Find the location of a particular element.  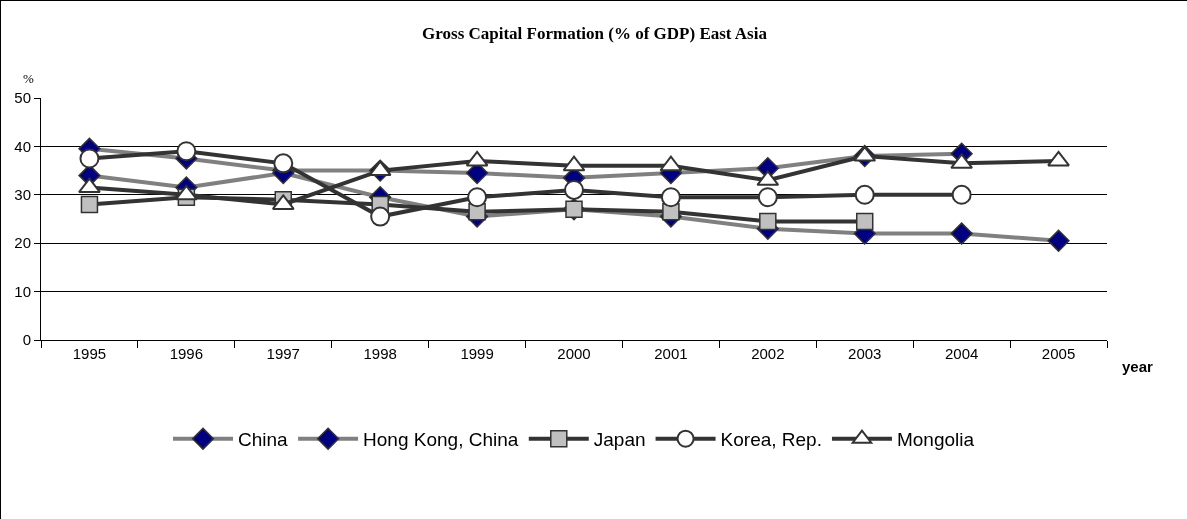

y-tick-label: 10 is located at coordinates (22, 291).